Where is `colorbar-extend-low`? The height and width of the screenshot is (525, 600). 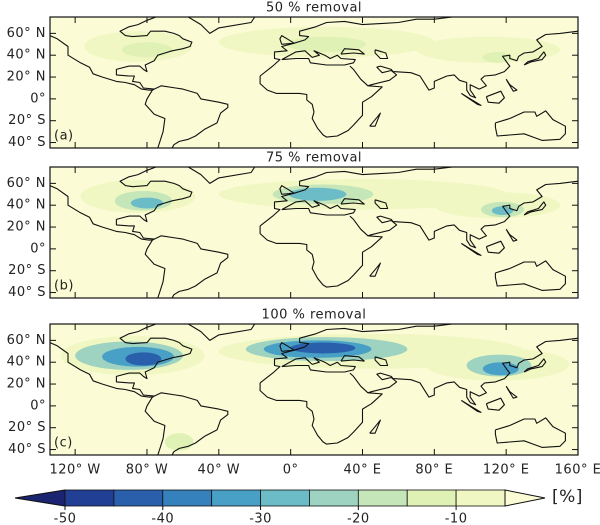
colorbar-extend-low is located at coordinates (40, 498).